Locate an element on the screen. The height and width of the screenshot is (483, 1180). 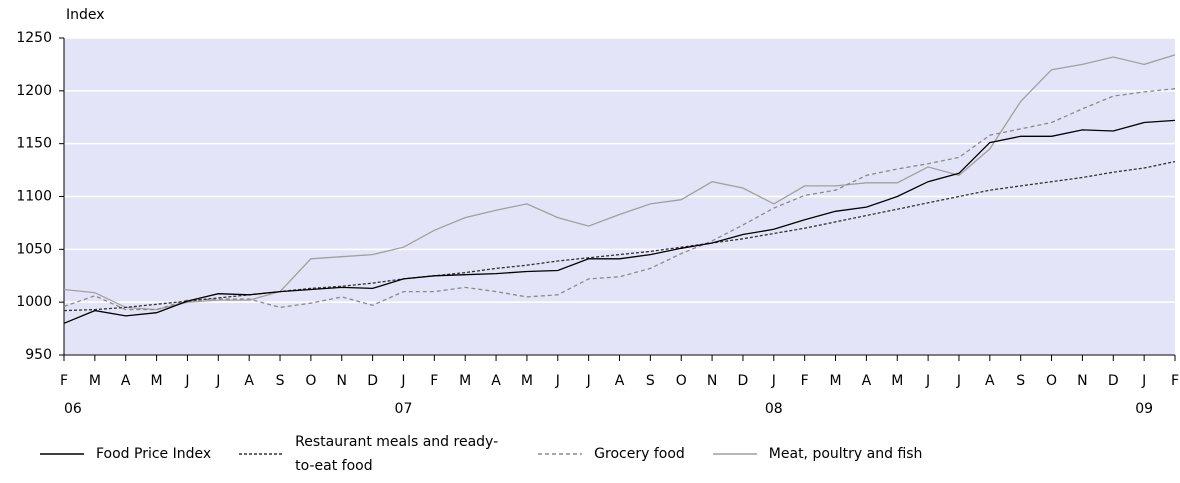
y-tick-label: 1050 is located at coordinates (34, 249).